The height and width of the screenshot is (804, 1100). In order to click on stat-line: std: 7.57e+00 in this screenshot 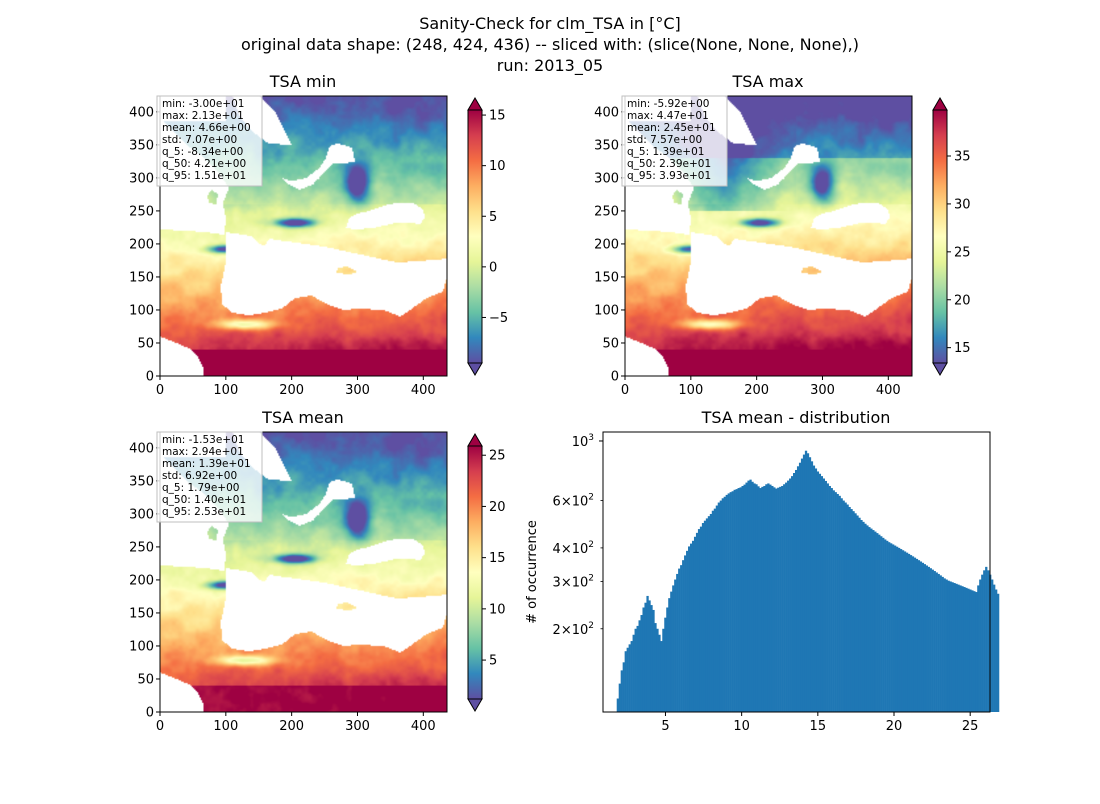, I will do `click(664, 140)`.